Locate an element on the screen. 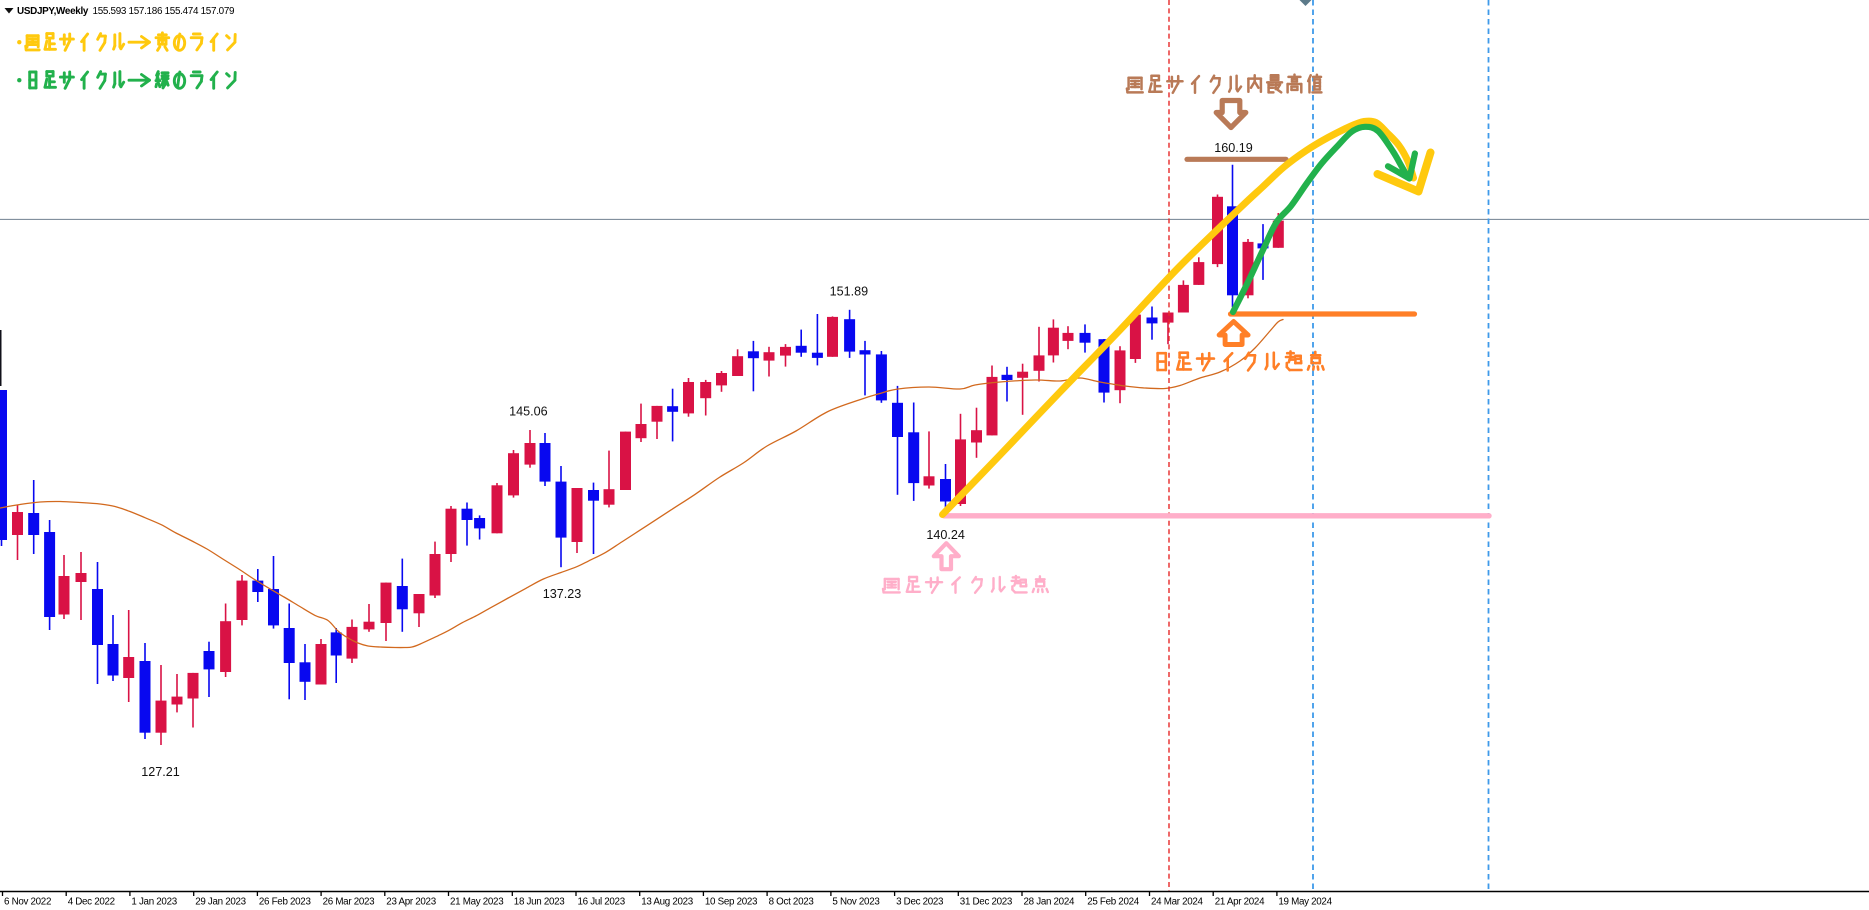  svg-text: 18 Jun 2023 is located at coordinates (539, 902).